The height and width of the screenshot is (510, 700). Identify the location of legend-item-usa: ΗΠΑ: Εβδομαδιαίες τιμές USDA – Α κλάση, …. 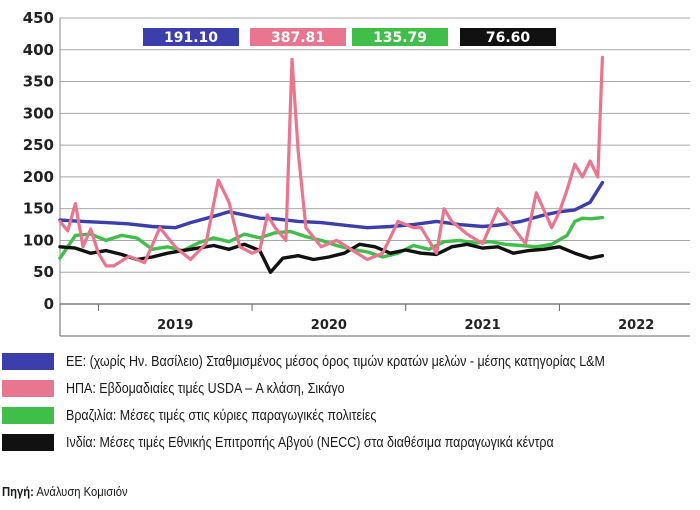
(347, 388).